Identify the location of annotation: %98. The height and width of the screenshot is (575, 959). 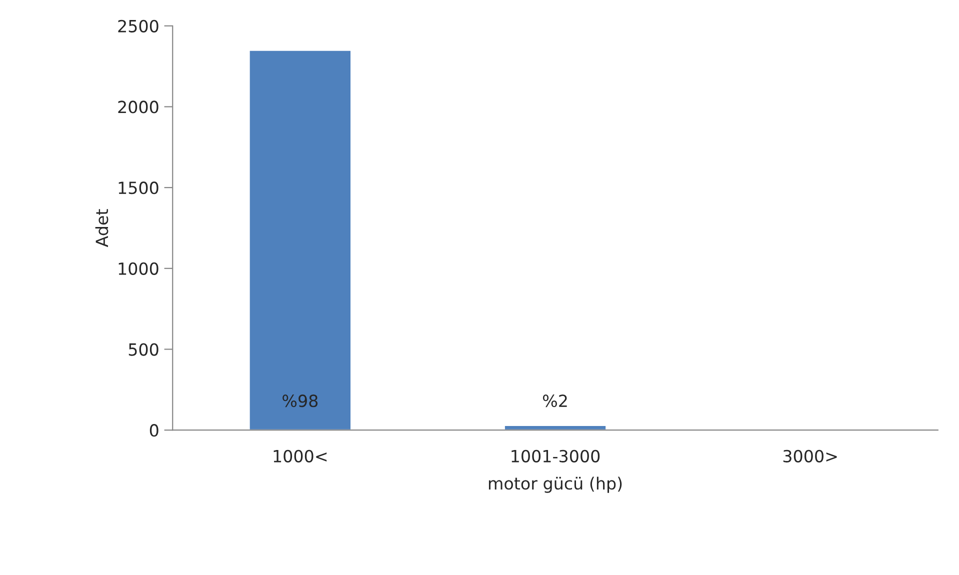
(300, 401).